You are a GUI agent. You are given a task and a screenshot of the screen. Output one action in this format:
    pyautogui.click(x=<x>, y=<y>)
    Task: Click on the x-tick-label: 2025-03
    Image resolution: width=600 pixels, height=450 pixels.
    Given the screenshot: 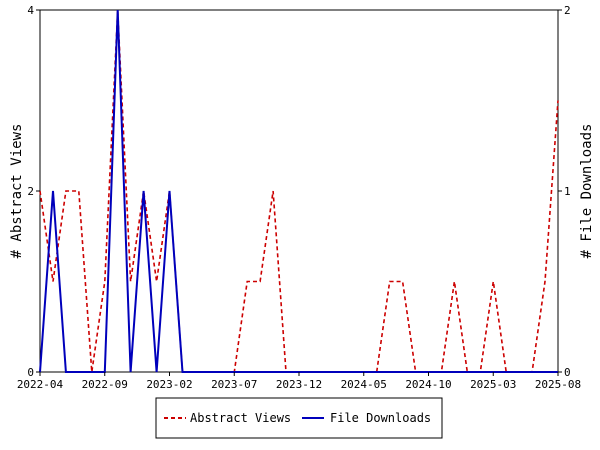 What is the action you would take?
    pyautogui.click(x=493, y=384)
    